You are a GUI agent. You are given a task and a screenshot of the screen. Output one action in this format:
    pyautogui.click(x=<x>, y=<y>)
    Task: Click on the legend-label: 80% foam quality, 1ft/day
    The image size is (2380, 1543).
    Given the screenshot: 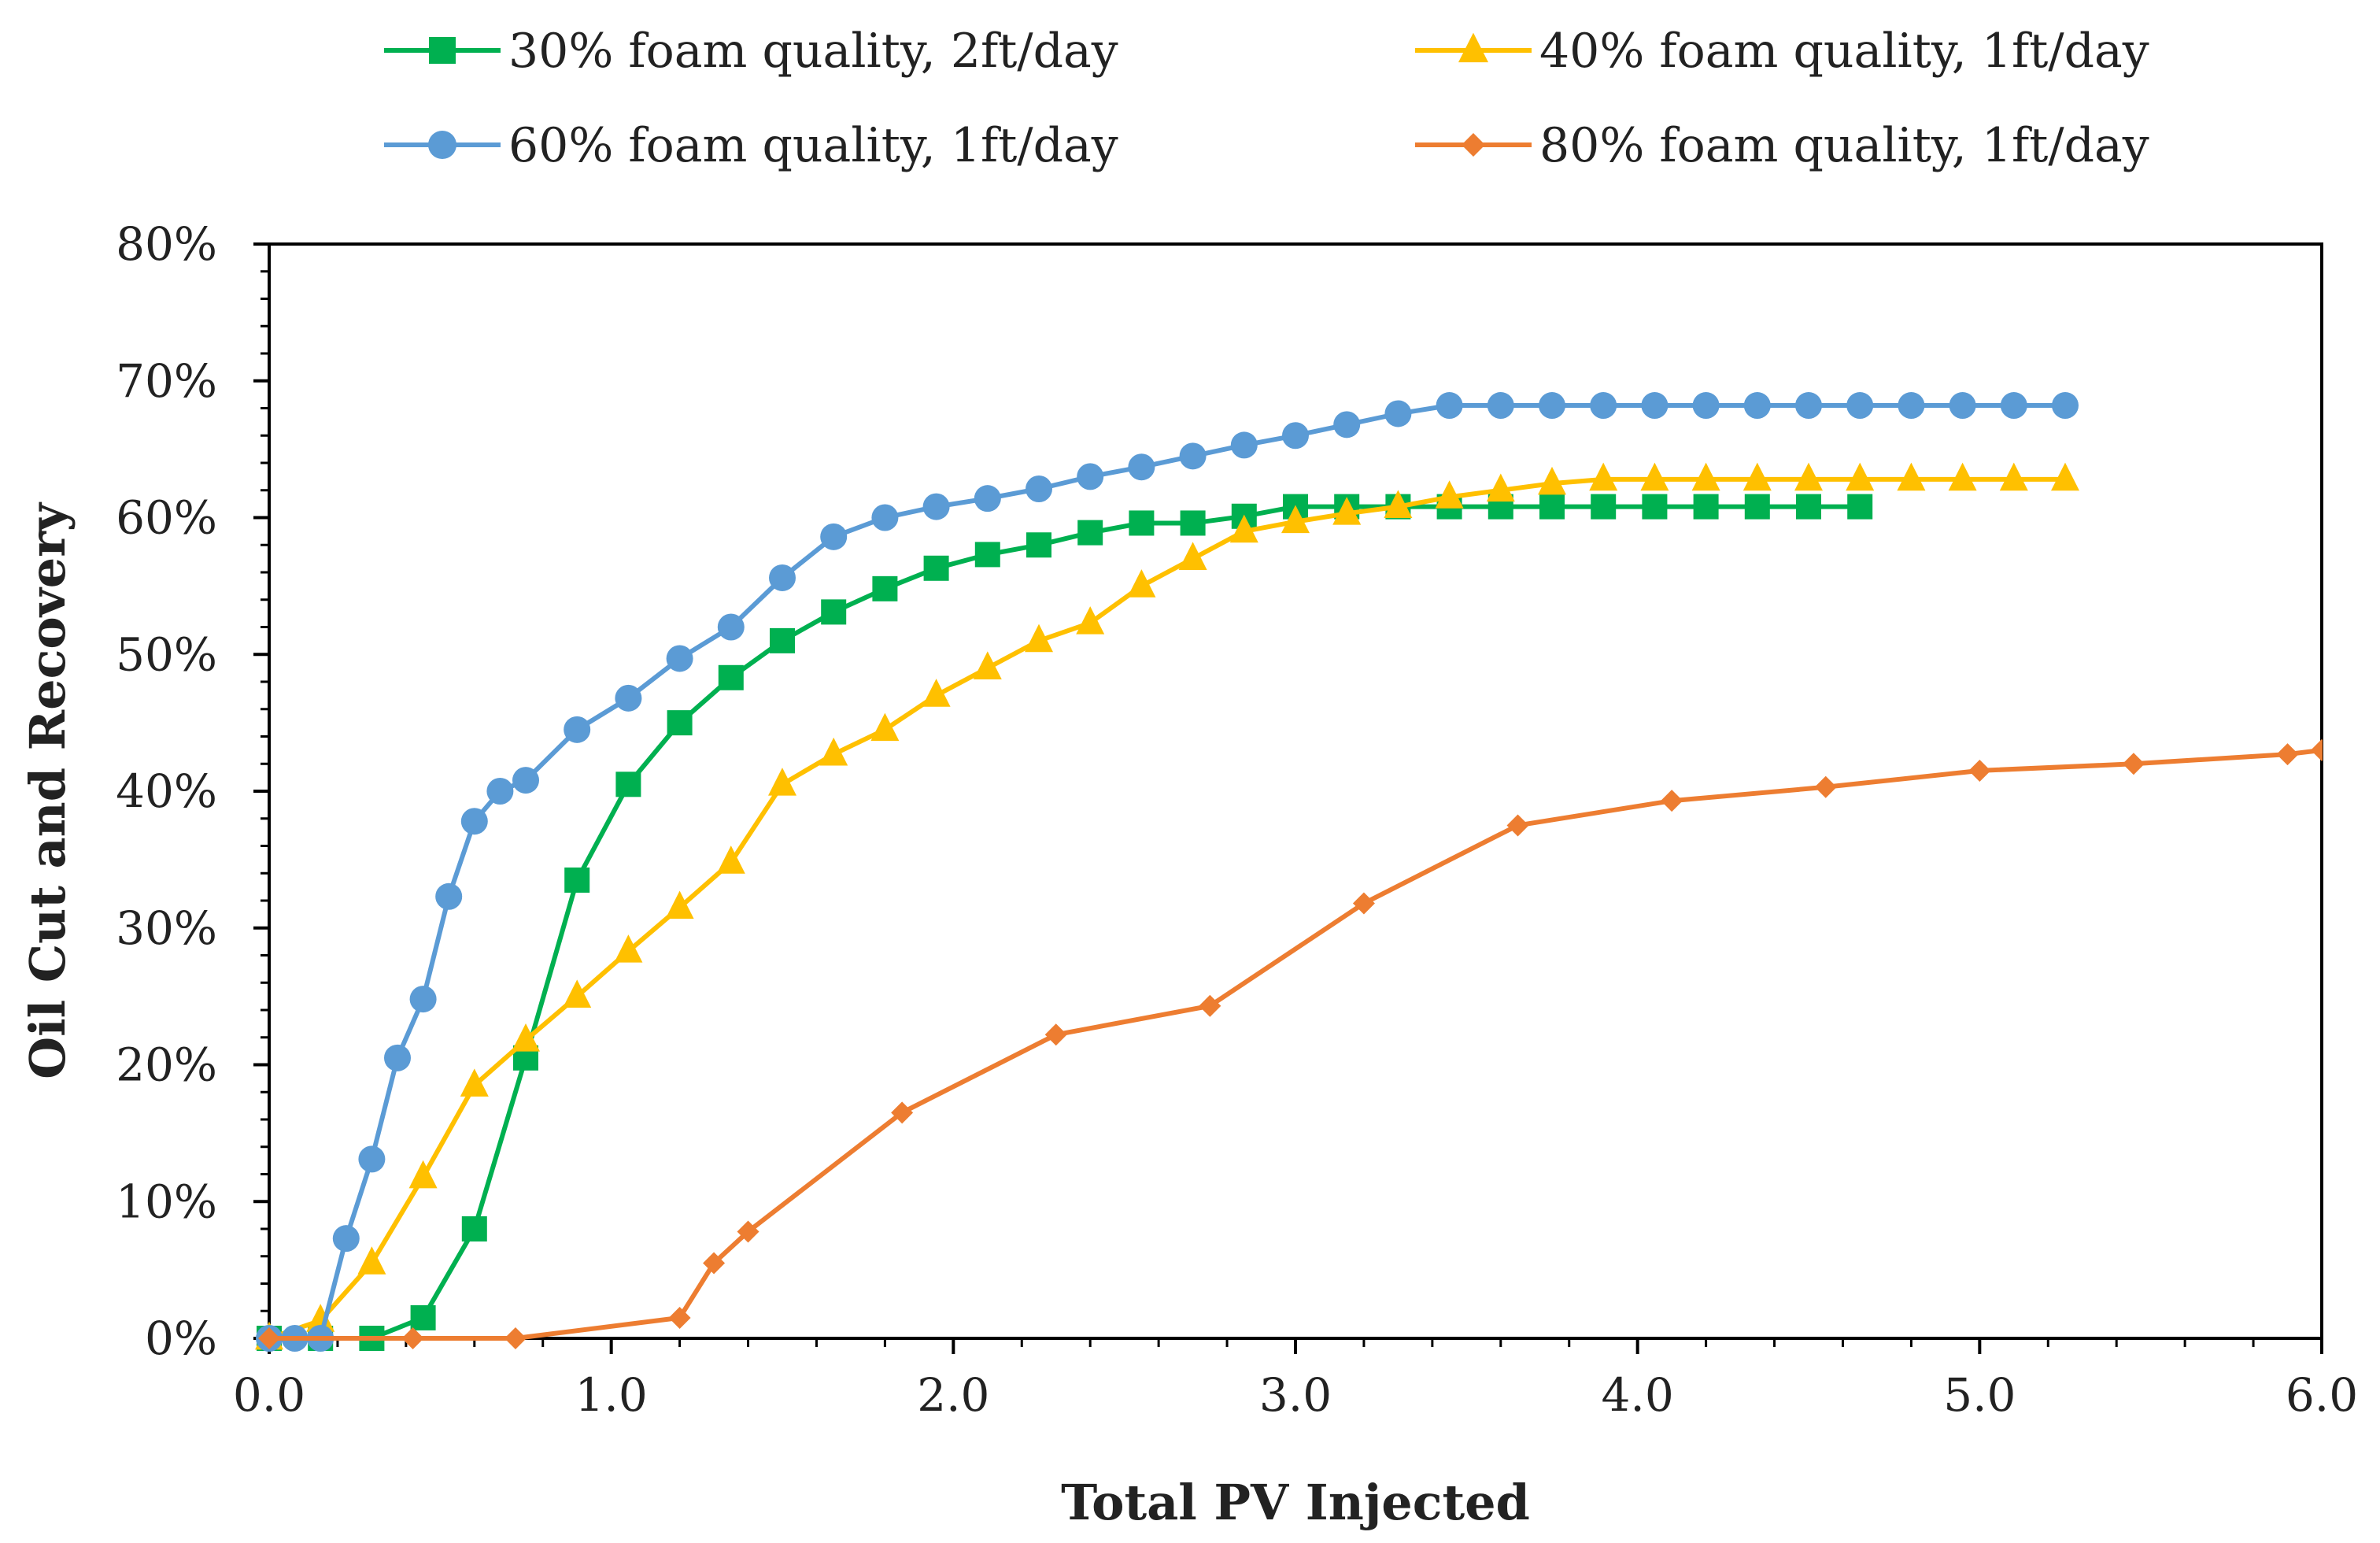 What is the action you would take?
    pyautogui.click(x=1844, y=145)
    